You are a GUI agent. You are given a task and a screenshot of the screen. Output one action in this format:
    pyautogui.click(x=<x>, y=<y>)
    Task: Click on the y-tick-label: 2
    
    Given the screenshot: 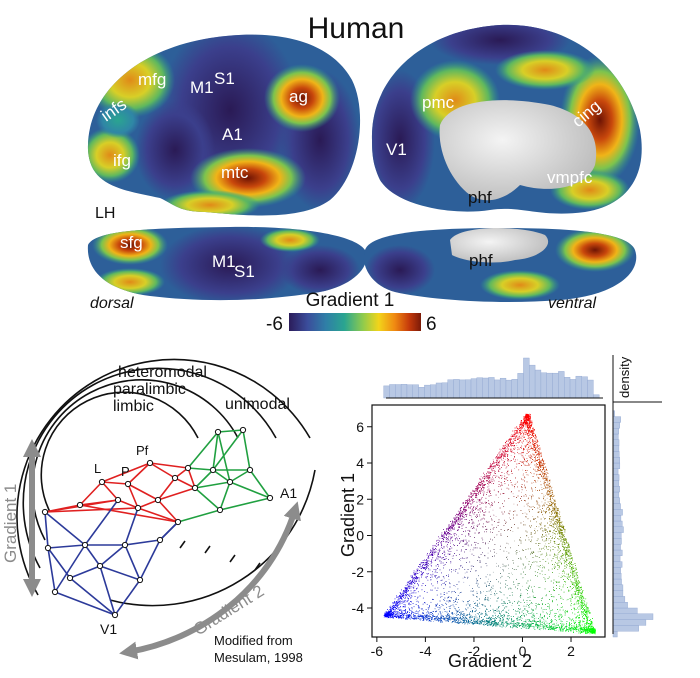 What is the action you would take?
    pyautogui.click(x=360, y=499)
    